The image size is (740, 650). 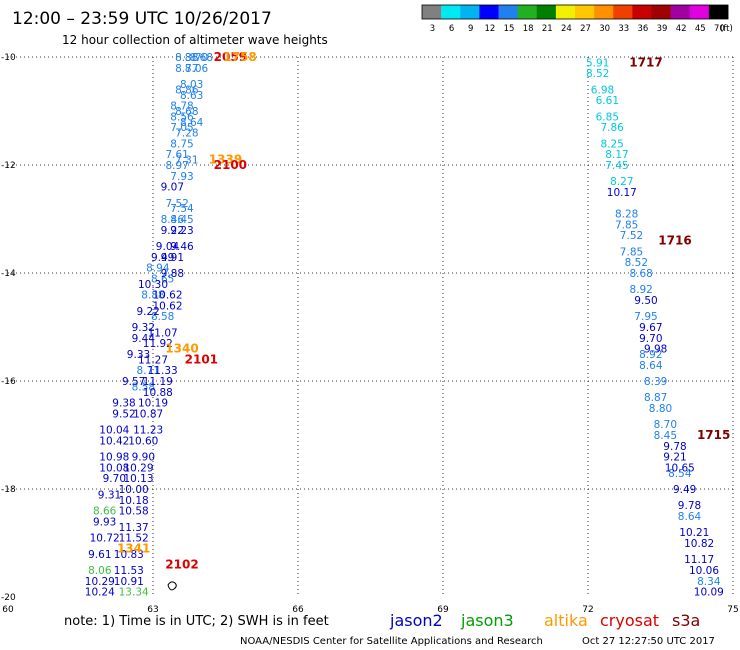 I want to click on data-point-s3a-east: 8.80, so click(x=660, y=409).